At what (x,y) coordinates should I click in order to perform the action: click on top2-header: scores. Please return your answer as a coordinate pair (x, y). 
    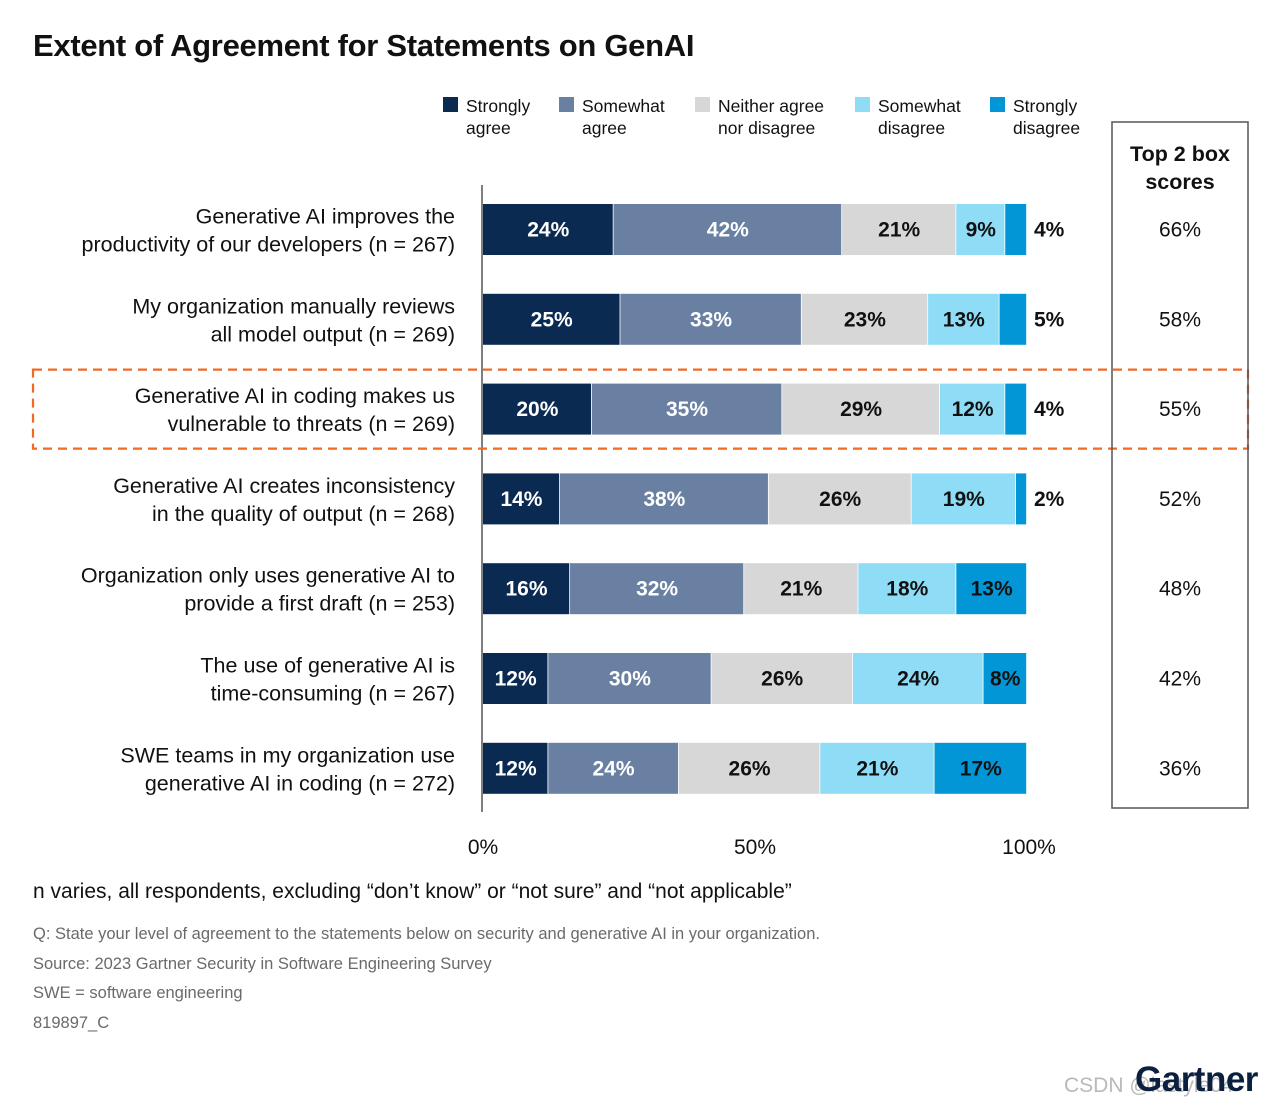
    Looking at the image, I should click on (1179, 182).